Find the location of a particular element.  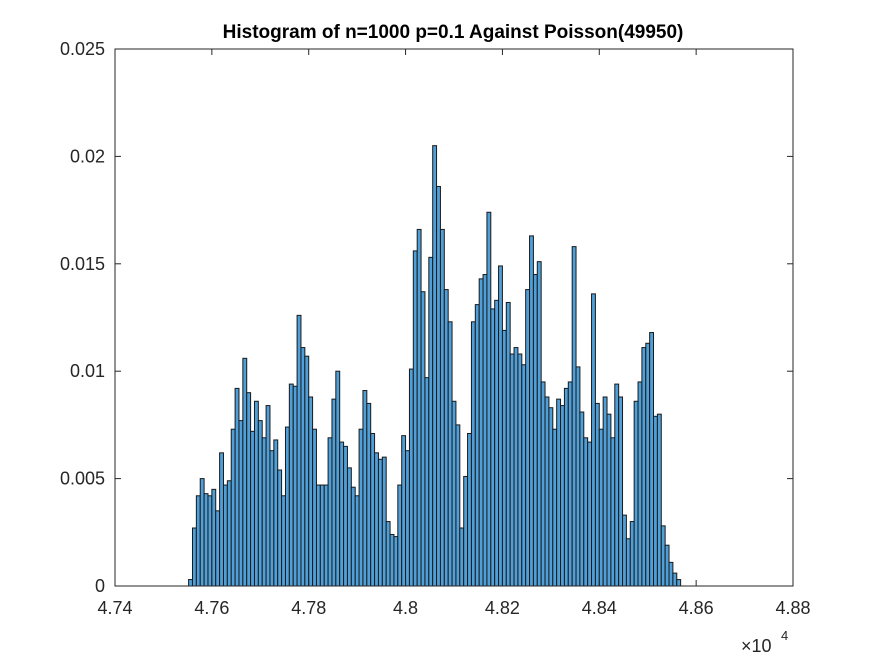

x-tick-label: 4.74 is located at coordinates (114, 608).